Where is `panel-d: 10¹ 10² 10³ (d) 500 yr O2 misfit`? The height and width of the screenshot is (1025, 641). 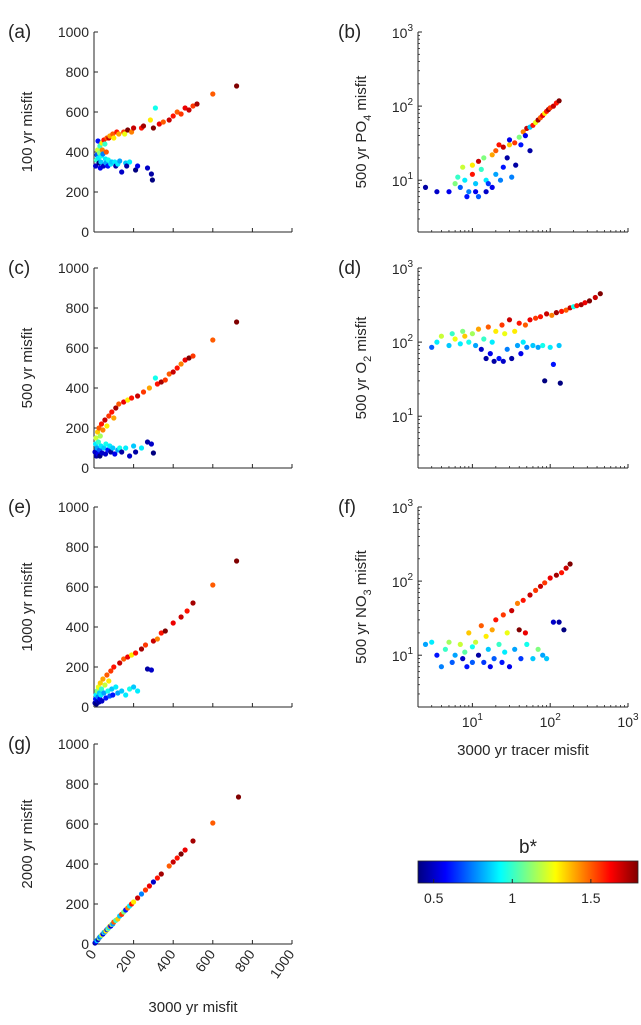 panel-d: 10¹ 10² 10³ (d) 500 yr O2 misfit is located at coordinates (483, 363).